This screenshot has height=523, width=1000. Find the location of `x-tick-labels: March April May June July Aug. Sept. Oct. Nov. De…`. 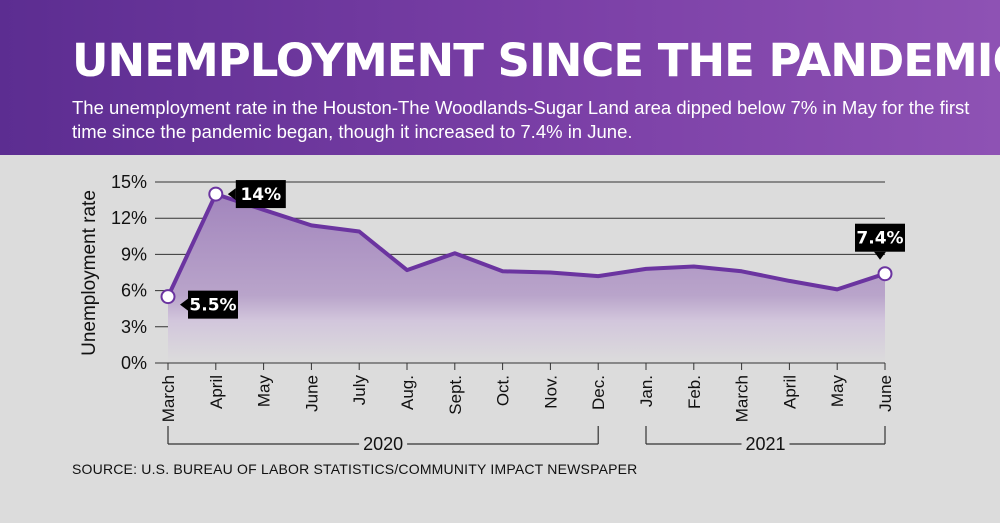

x-tick-labels: March April May June July Aug. Sept. Oct. Nov. De… is located at coordinates (527, 399).